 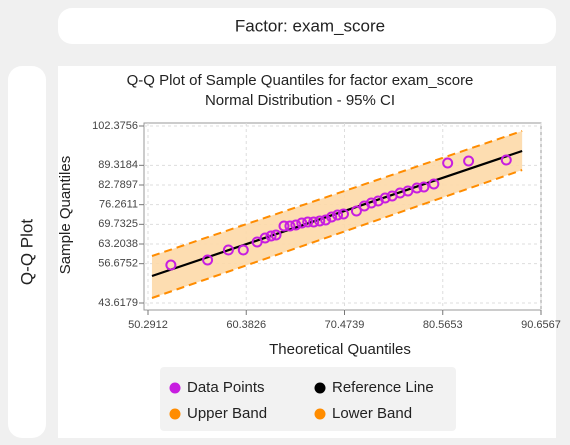 I want to click on legend-label: Reference Line, so click(x=383, y=387).